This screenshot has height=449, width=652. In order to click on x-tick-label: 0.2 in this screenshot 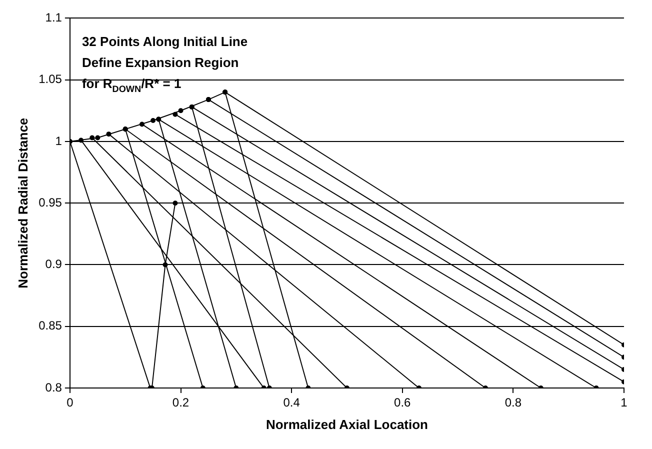, I will do `click(181, 403)`.